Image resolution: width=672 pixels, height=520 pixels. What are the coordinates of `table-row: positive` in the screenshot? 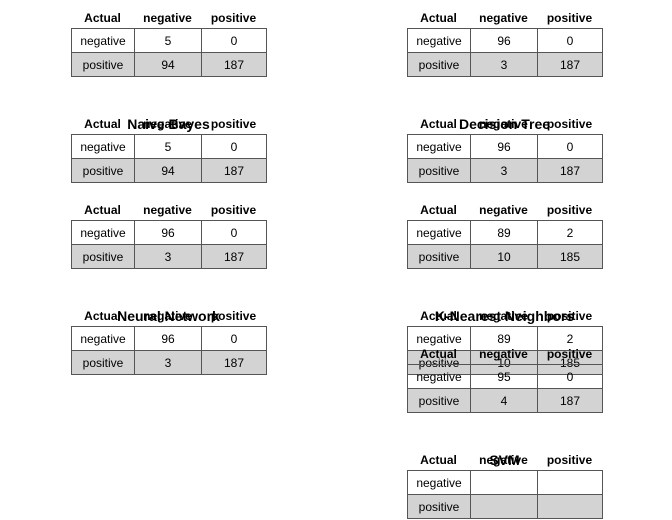 It's located at (505, 506).